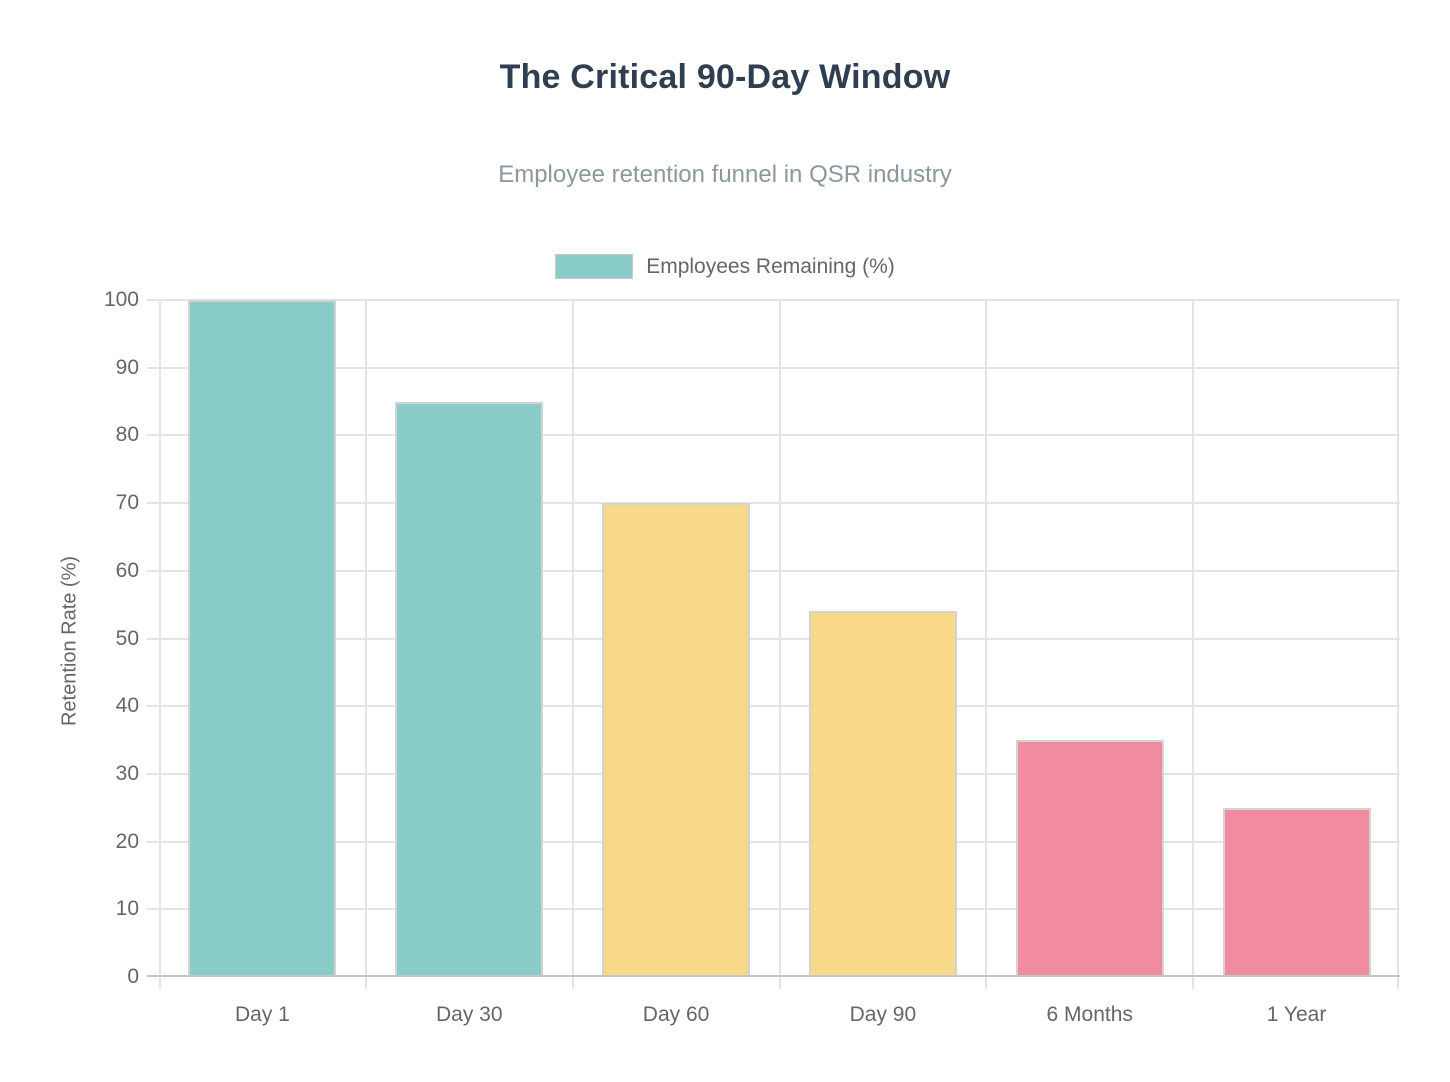  What do you see at coordinates (1089, 1014) in the screenshot?
I see `x-tick-label-6-months: 6 Months` at bounding box center [1089, 1014].